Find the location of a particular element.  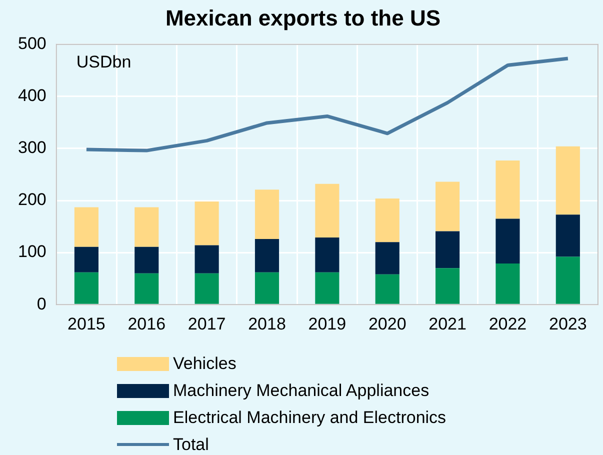

y-tick-label: 0 is located at coordinates (41, 304).